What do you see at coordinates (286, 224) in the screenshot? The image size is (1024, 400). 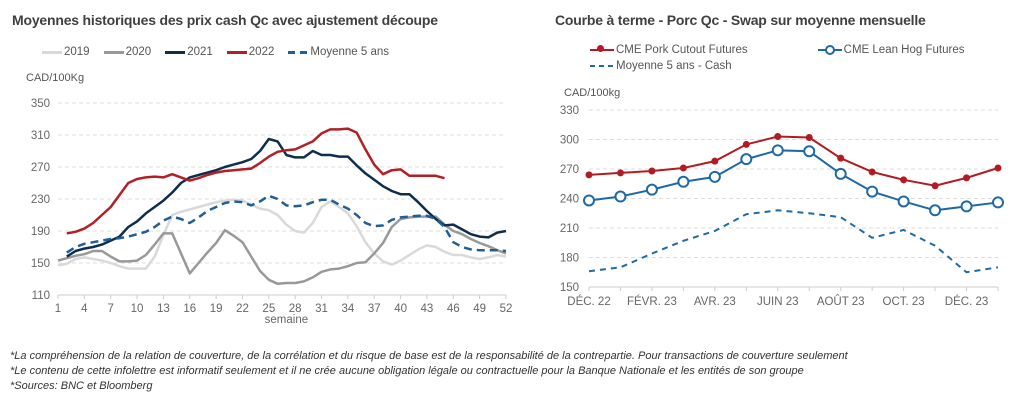 I see `series-line-moyenne-5-ans` at bounding box center [286, 224].